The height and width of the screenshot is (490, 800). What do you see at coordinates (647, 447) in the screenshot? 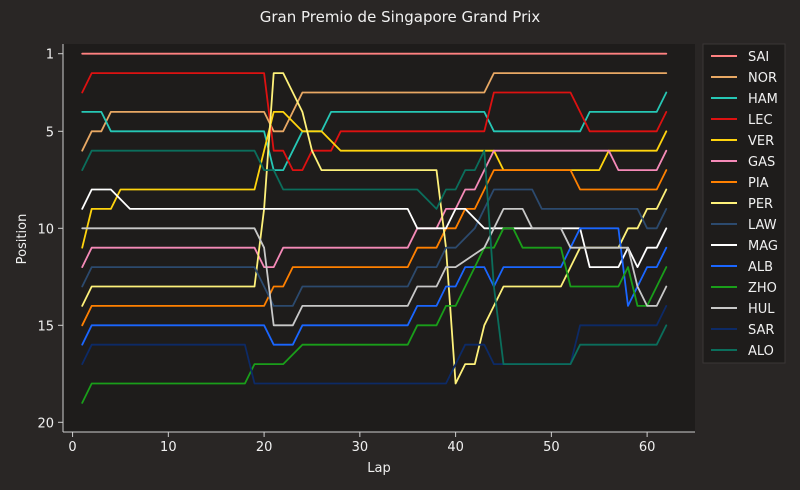
I see `x-tick-label: 60` at bounding box center [647, 447].